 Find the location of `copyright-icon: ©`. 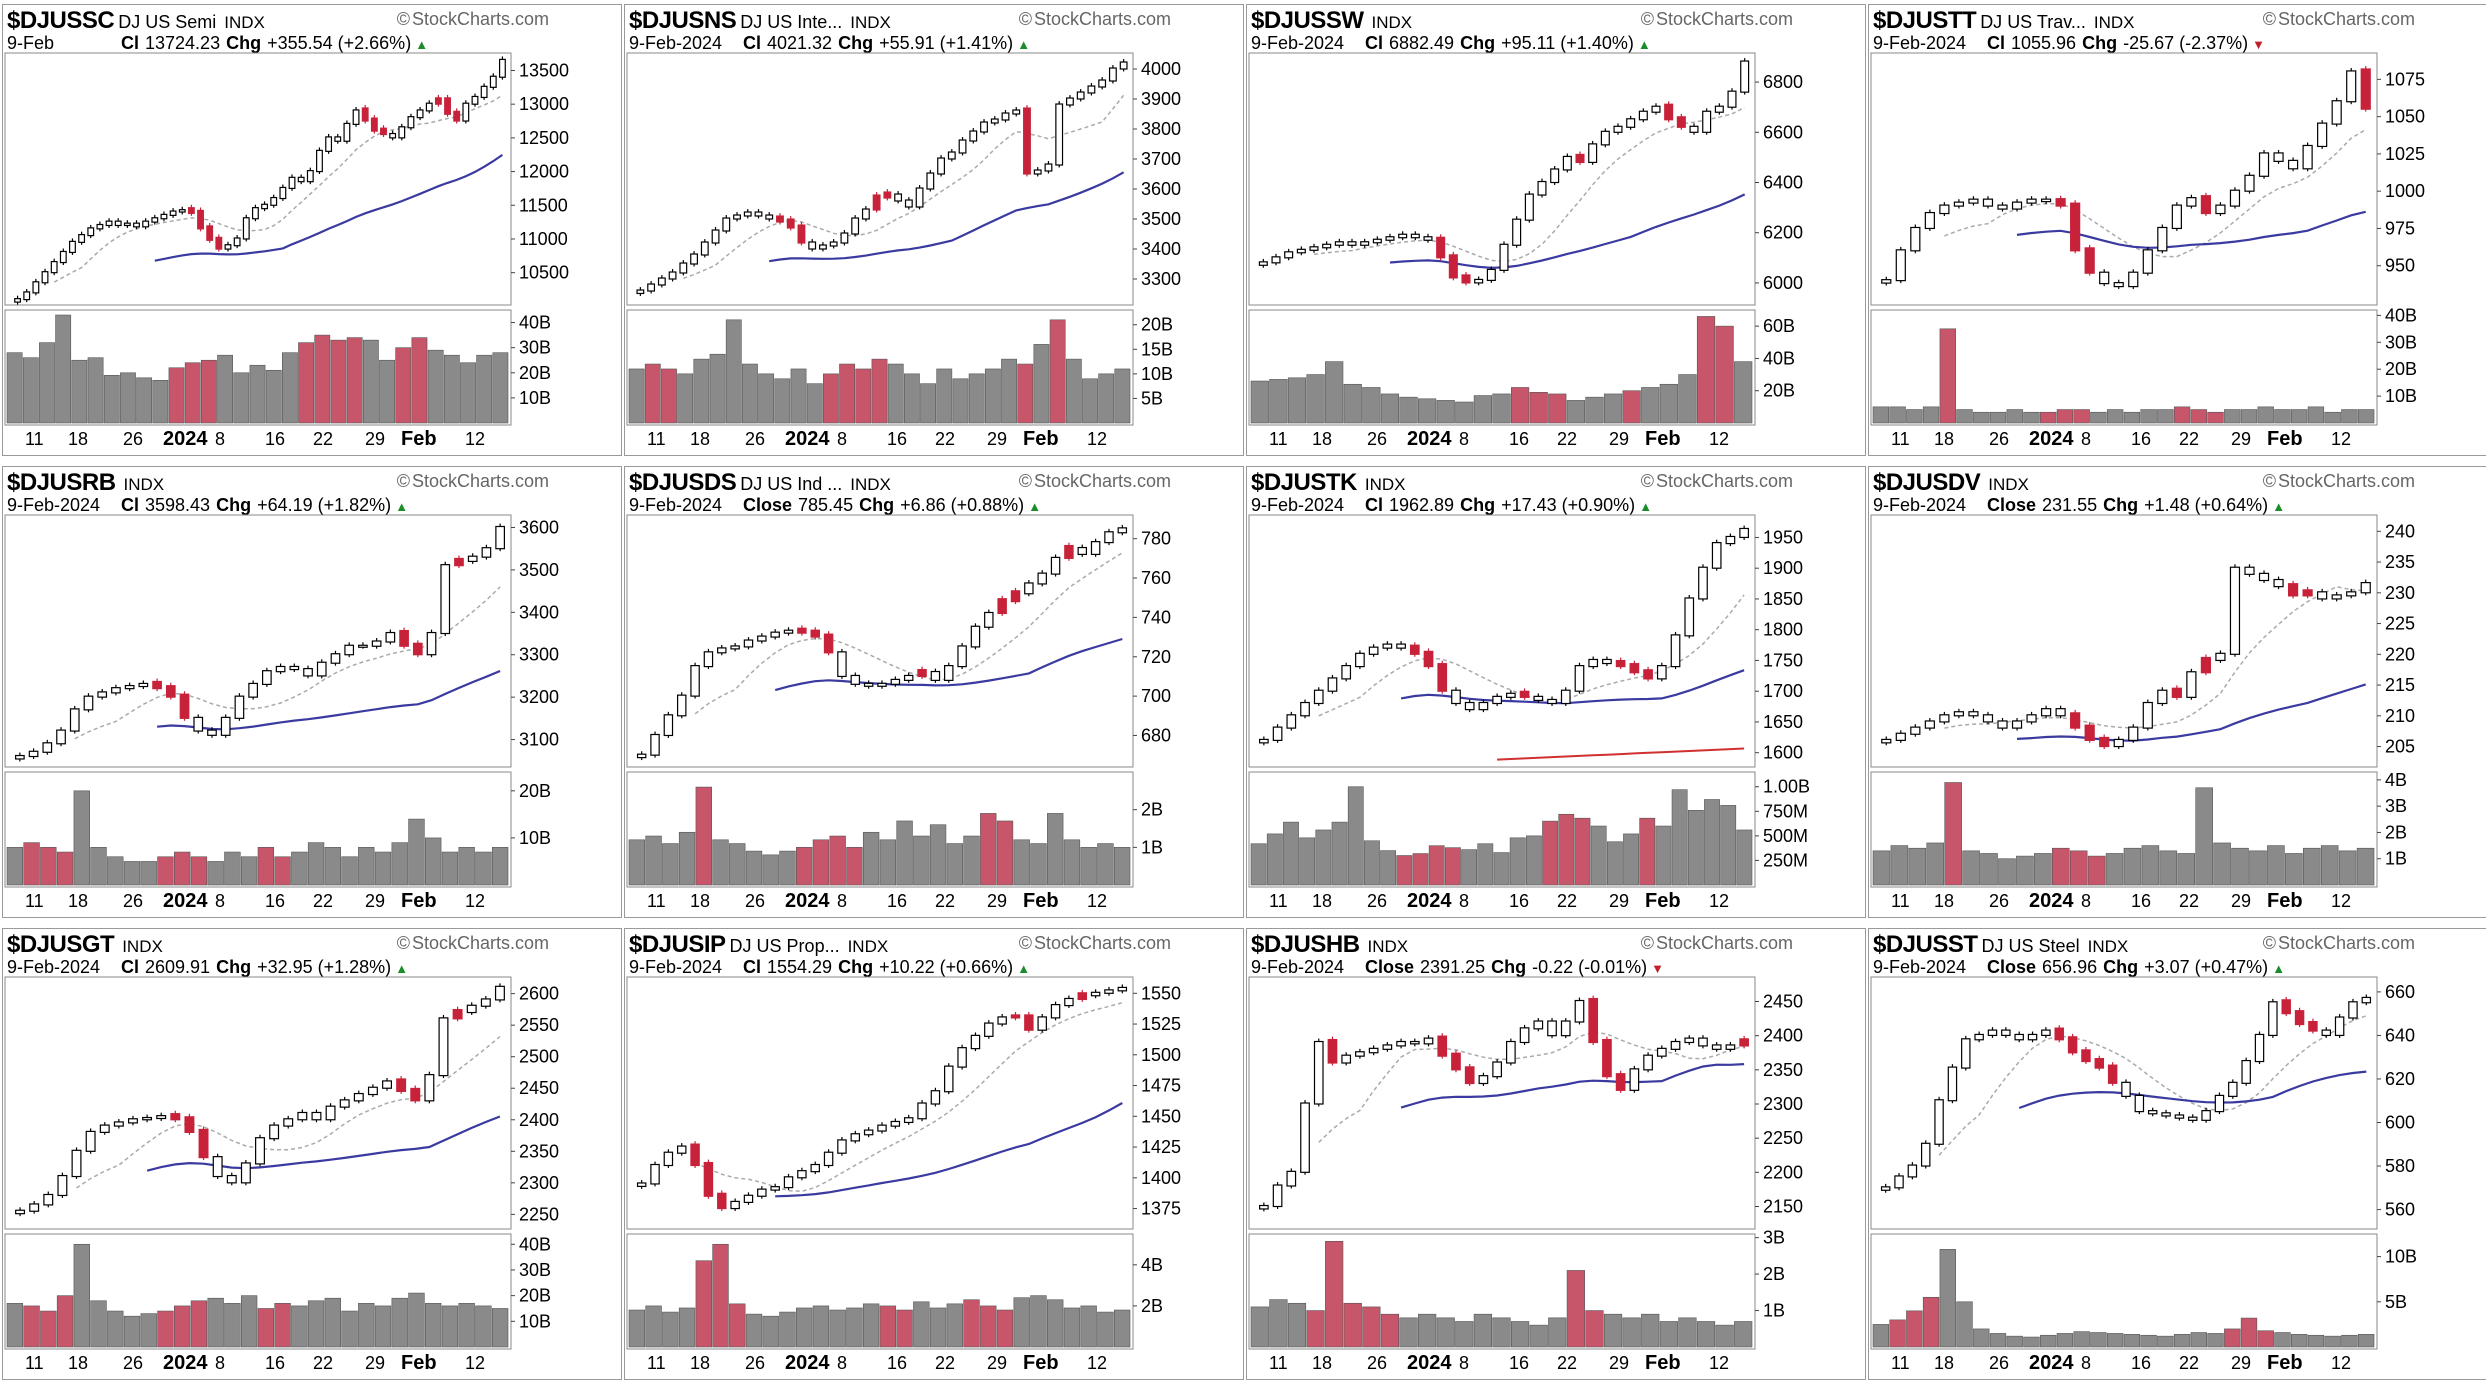

copyright-icon: © is located at coordinates (1025, 943).